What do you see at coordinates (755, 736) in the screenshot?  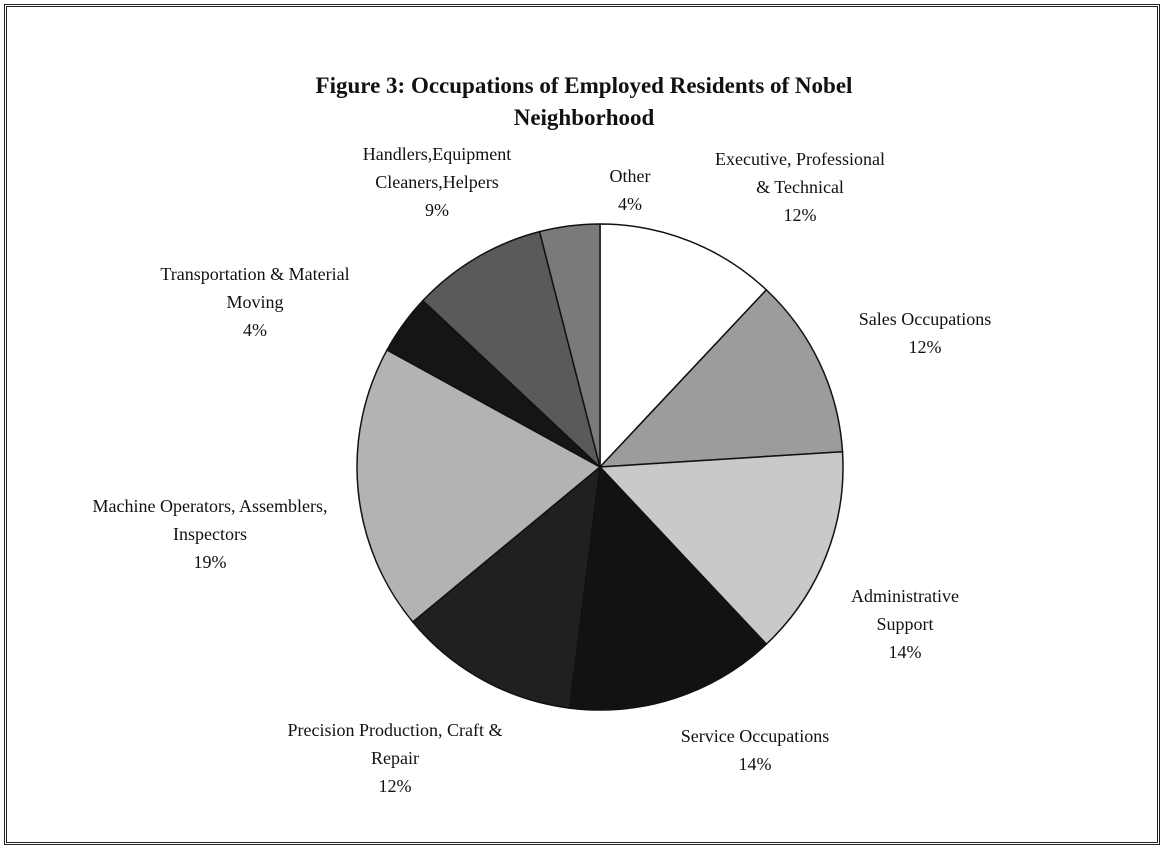 I see `category-label: Service Occupations` at bounding box center [755, 736].